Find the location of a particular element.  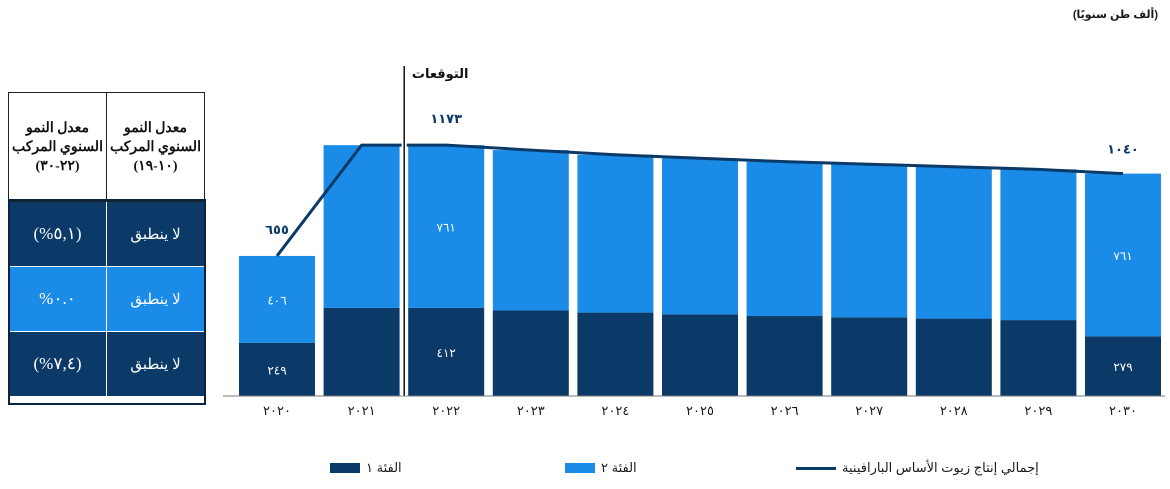

x-tick-label: ٢٠٢٧ is located at coordinates (869, 411).